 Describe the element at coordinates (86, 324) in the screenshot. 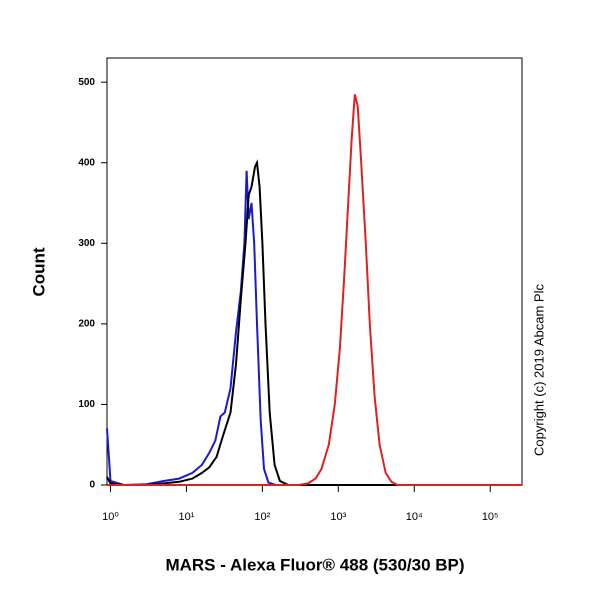

I see `y-tick-label: 200` at that location.